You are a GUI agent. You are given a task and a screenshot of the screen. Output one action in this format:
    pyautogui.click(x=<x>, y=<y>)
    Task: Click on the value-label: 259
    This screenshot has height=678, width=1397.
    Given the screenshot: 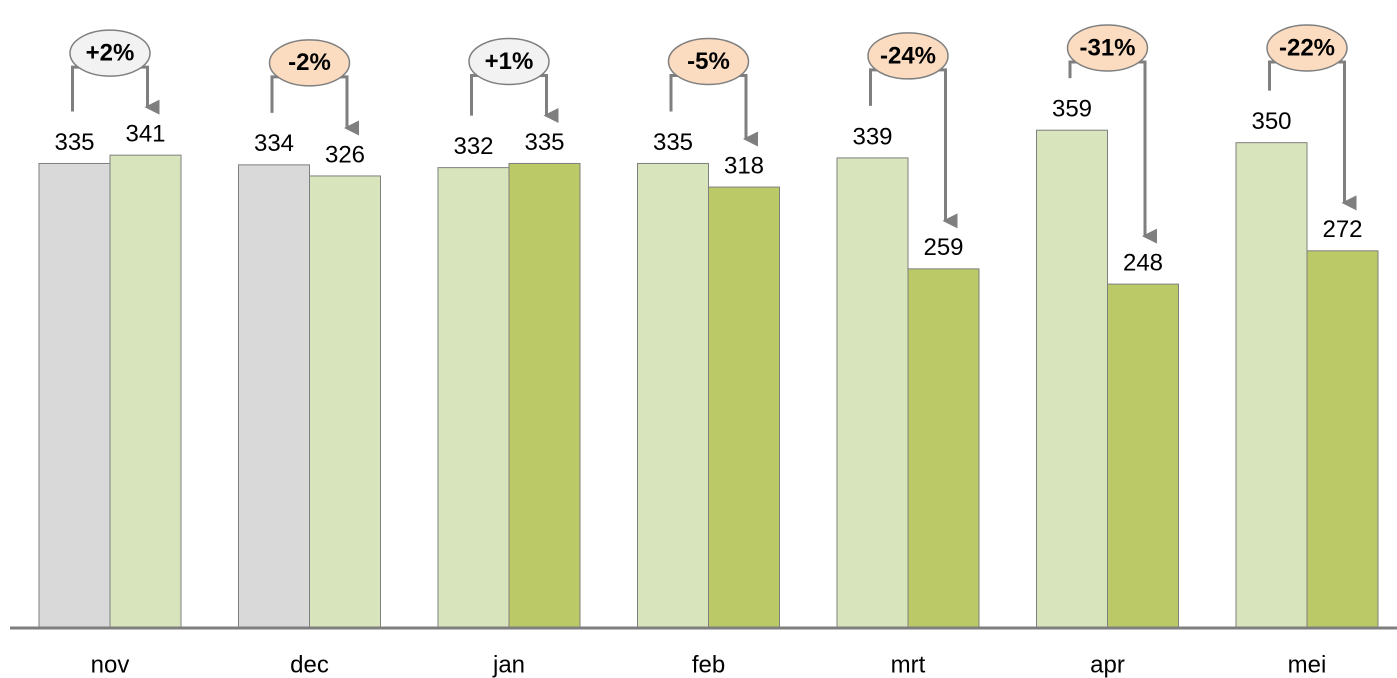 What is the action you would take?
    pyautogui.click(x=943, y=247)
    